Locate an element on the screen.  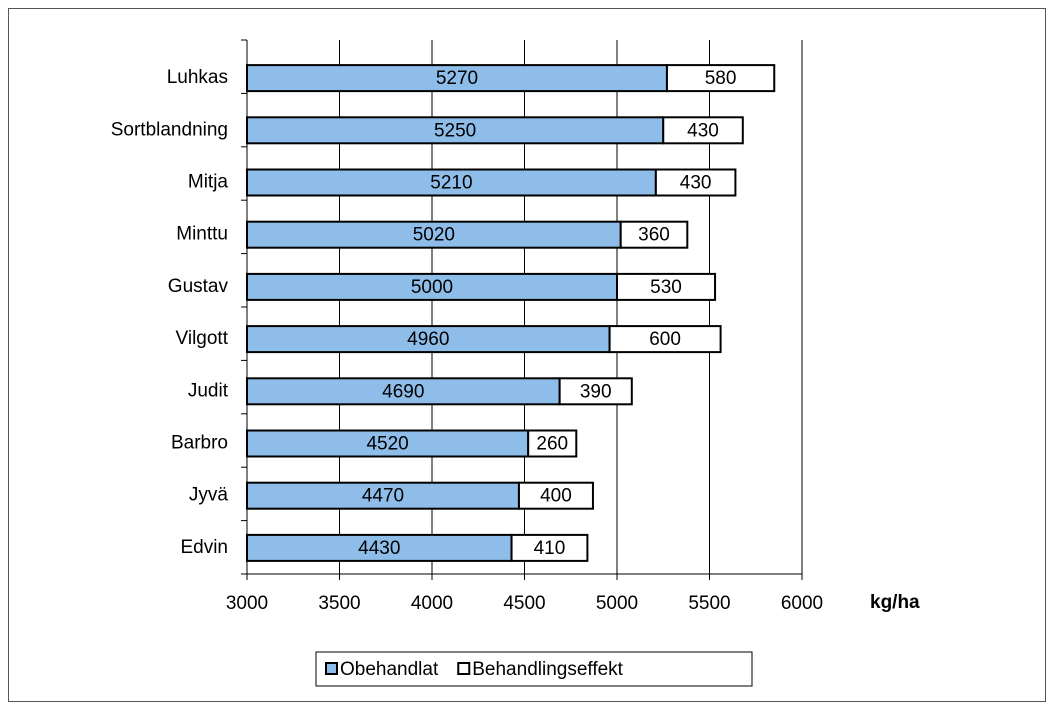
legend-box is located at coordinates (534, 669).